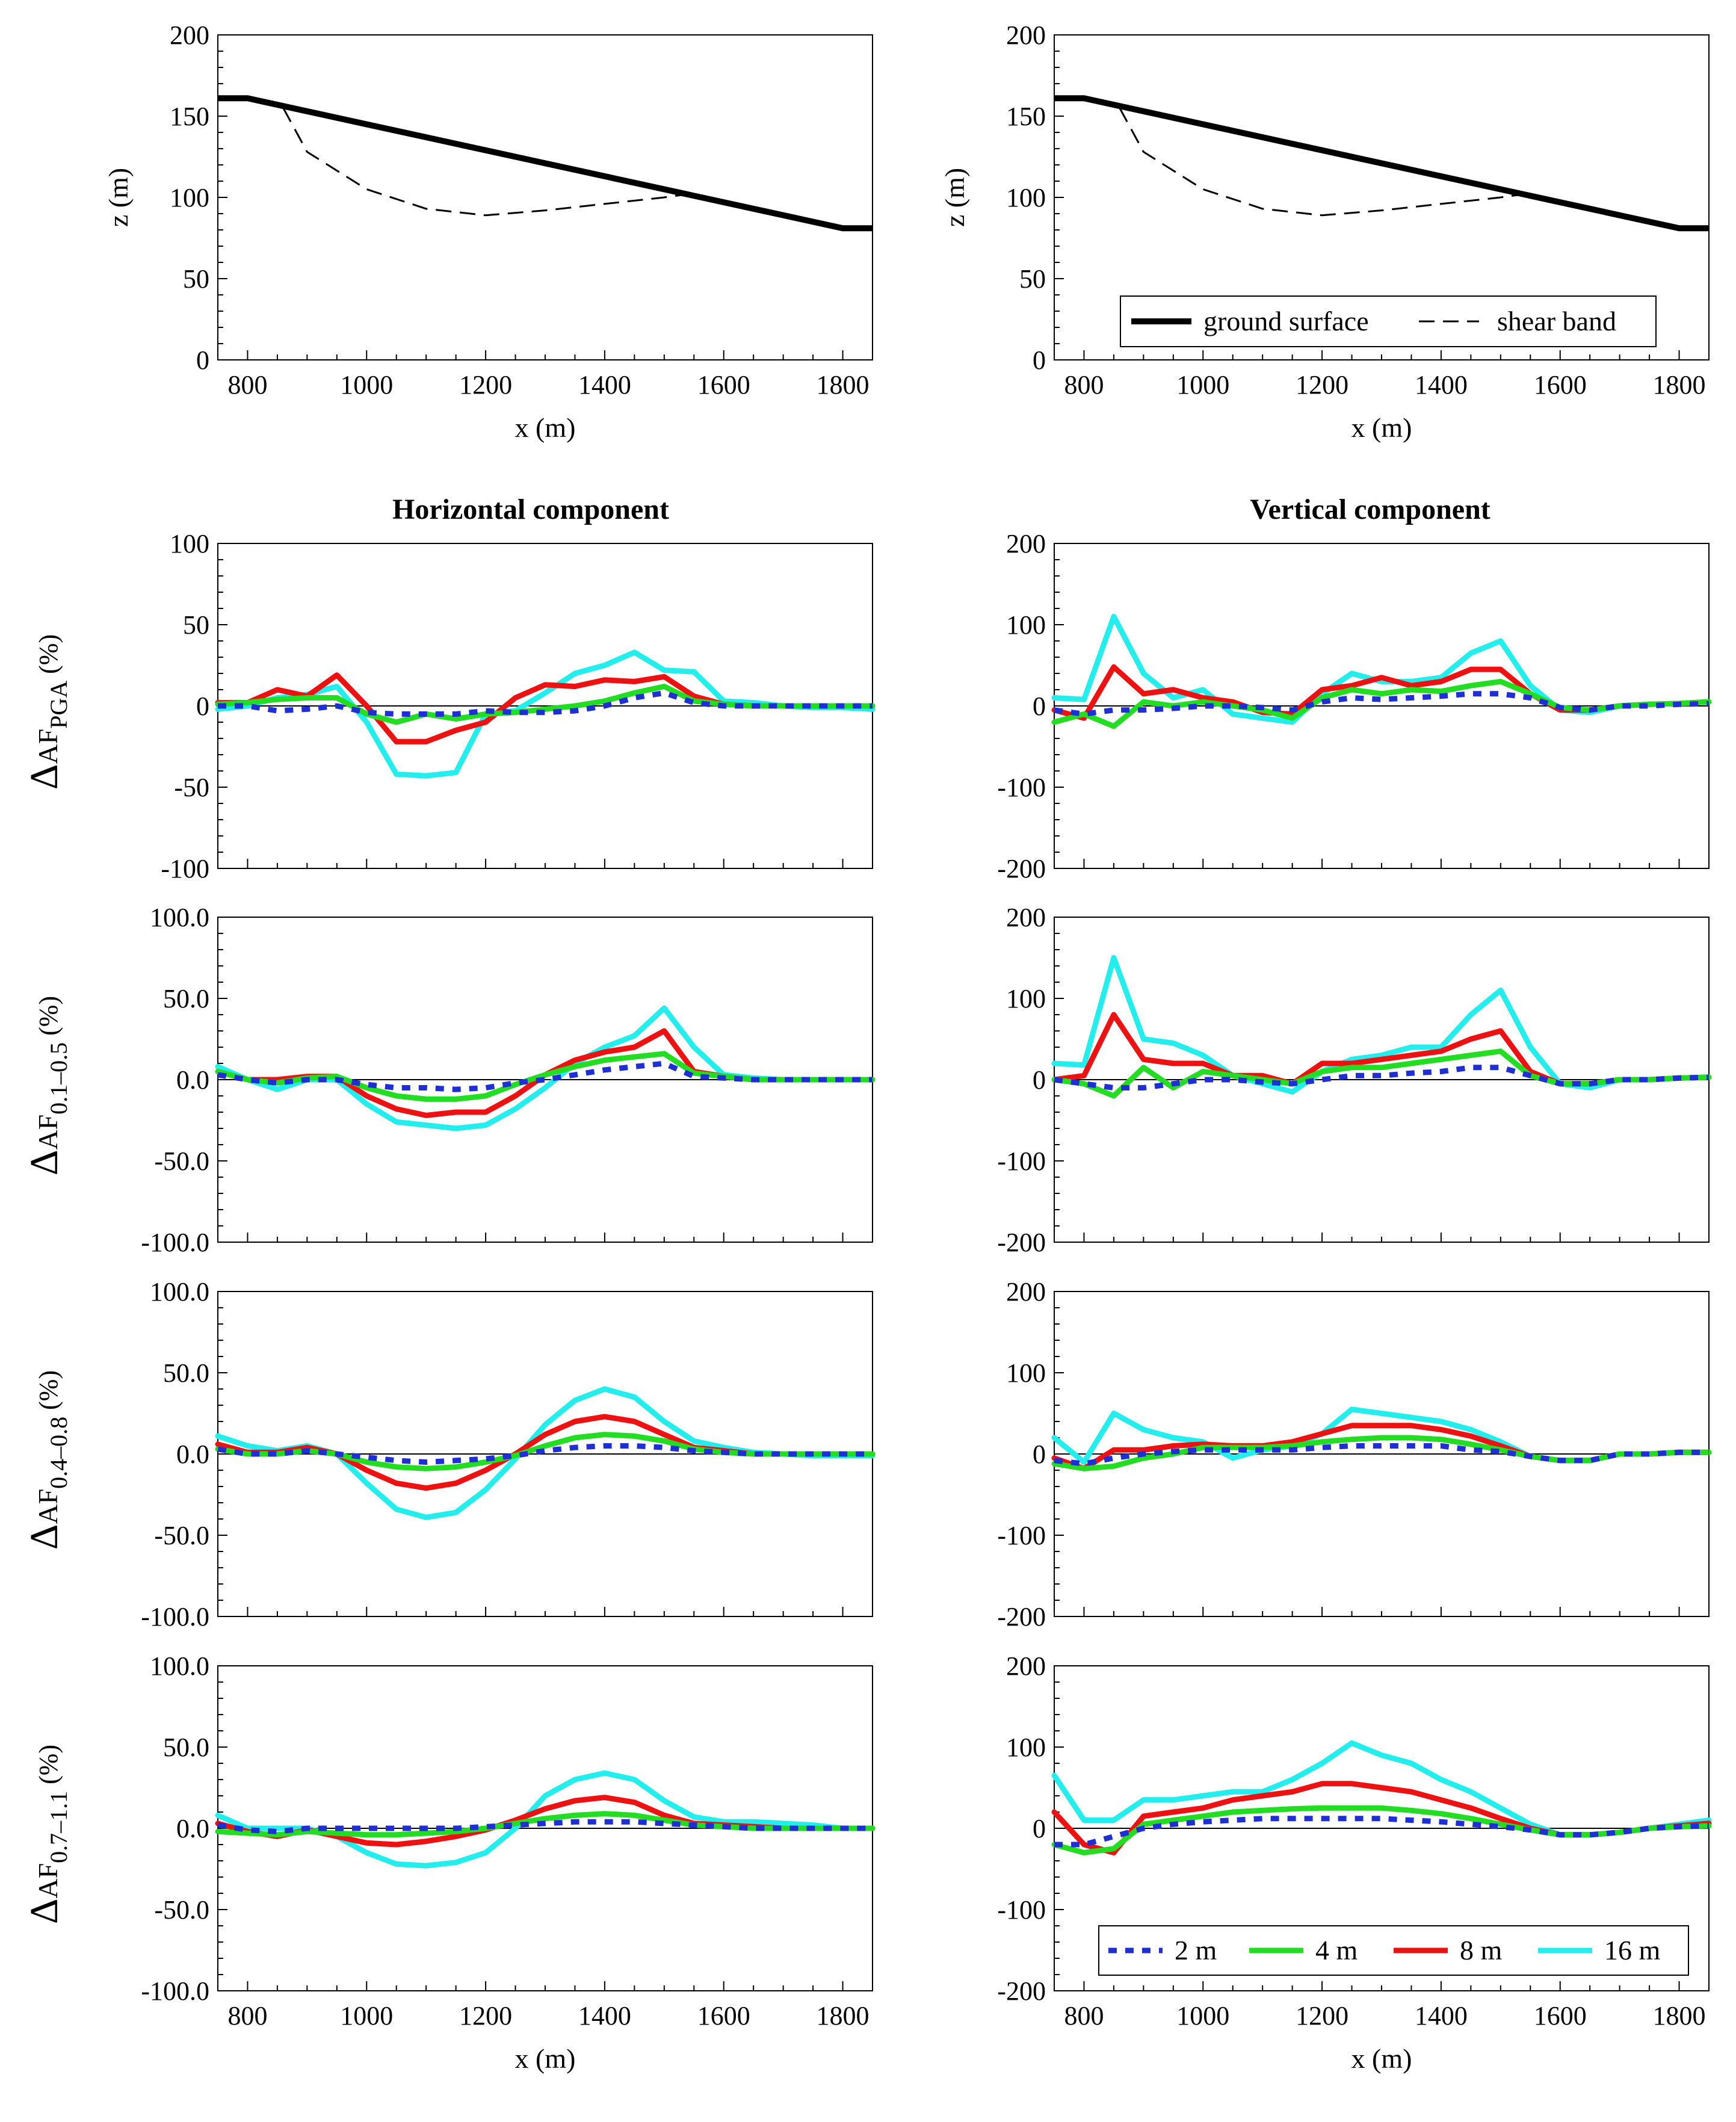 The image size is (1736, 2122). Describe the element at coordinates (1632, 1950) in the screenshot. I see `legend-label-16m: 16 m` at that location.